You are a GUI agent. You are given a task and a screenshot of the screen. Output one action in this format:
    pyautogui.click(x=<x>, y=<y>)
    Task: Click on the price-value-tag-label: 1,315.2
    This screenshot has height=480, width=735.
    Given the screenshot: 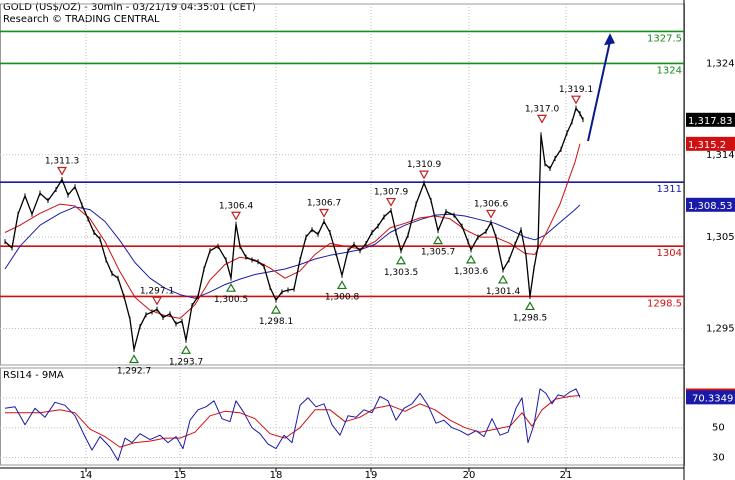 What is the action you would take?
    pyautogui.click(x=707, y=145)
    